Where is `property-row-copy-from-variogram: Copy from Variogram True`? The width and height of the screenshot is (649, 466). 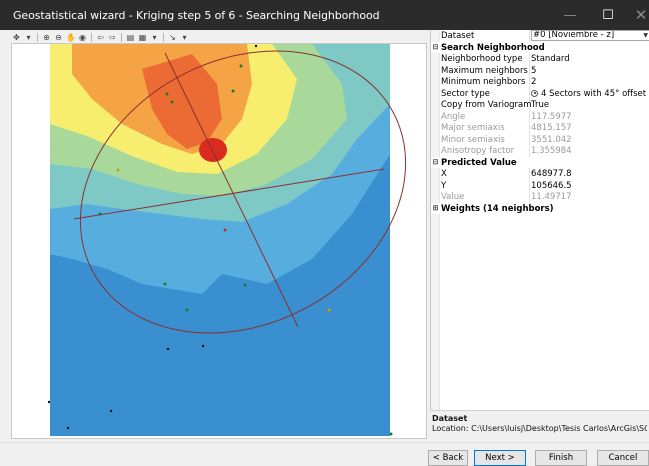
property-row-copy-from-variogram: Copy from Variogram True is located at coordinates (540, 105).